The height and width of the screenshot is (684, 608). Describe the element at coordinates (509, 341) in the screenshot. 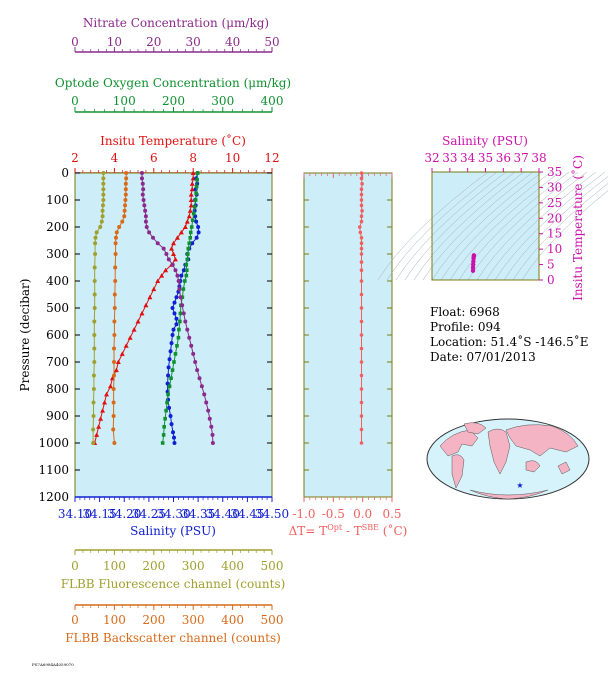

I see `location: Location: 51.4˚S -146.5˚E` at that location.